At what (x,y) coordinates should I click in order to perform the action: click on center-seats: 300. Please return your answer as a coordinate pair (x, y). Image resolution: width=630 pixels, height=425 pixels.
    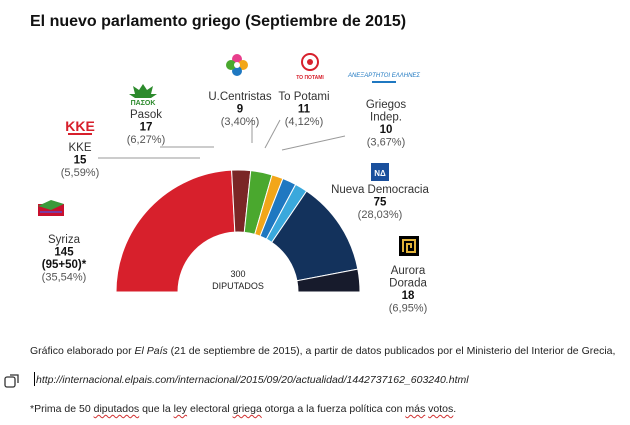
    Looking at the image, I should click on (237, 274).